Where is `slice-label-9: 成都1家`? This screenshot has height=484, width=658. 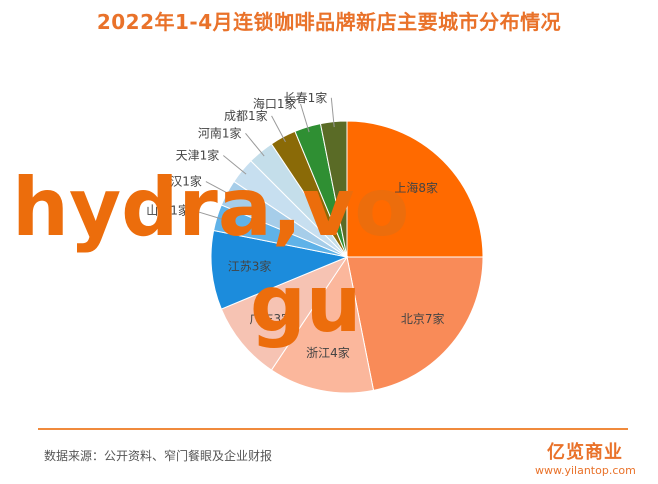
slice-label-9: 成都1家 is located at coordinates (246, 115).